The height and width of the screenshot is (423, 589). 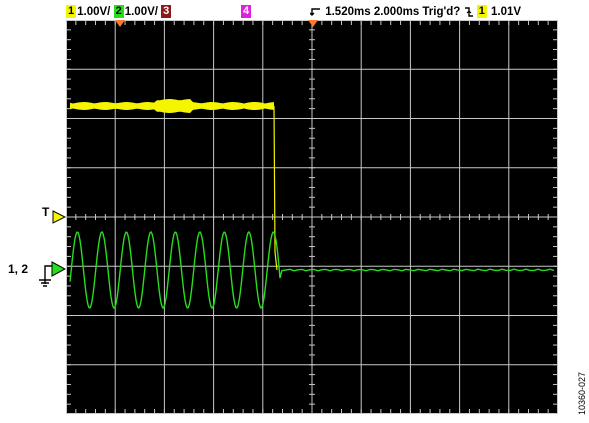 What do you see at coordinates (166, 11) in the screenshot?
I see `ch3-badge: 3` at bounding box center [166, 11].